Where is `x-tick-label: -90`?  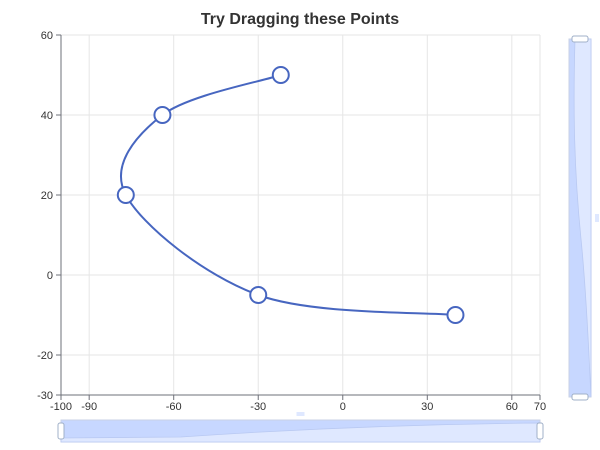
x-tick-label: -90 is located at coordinates (89, 407).